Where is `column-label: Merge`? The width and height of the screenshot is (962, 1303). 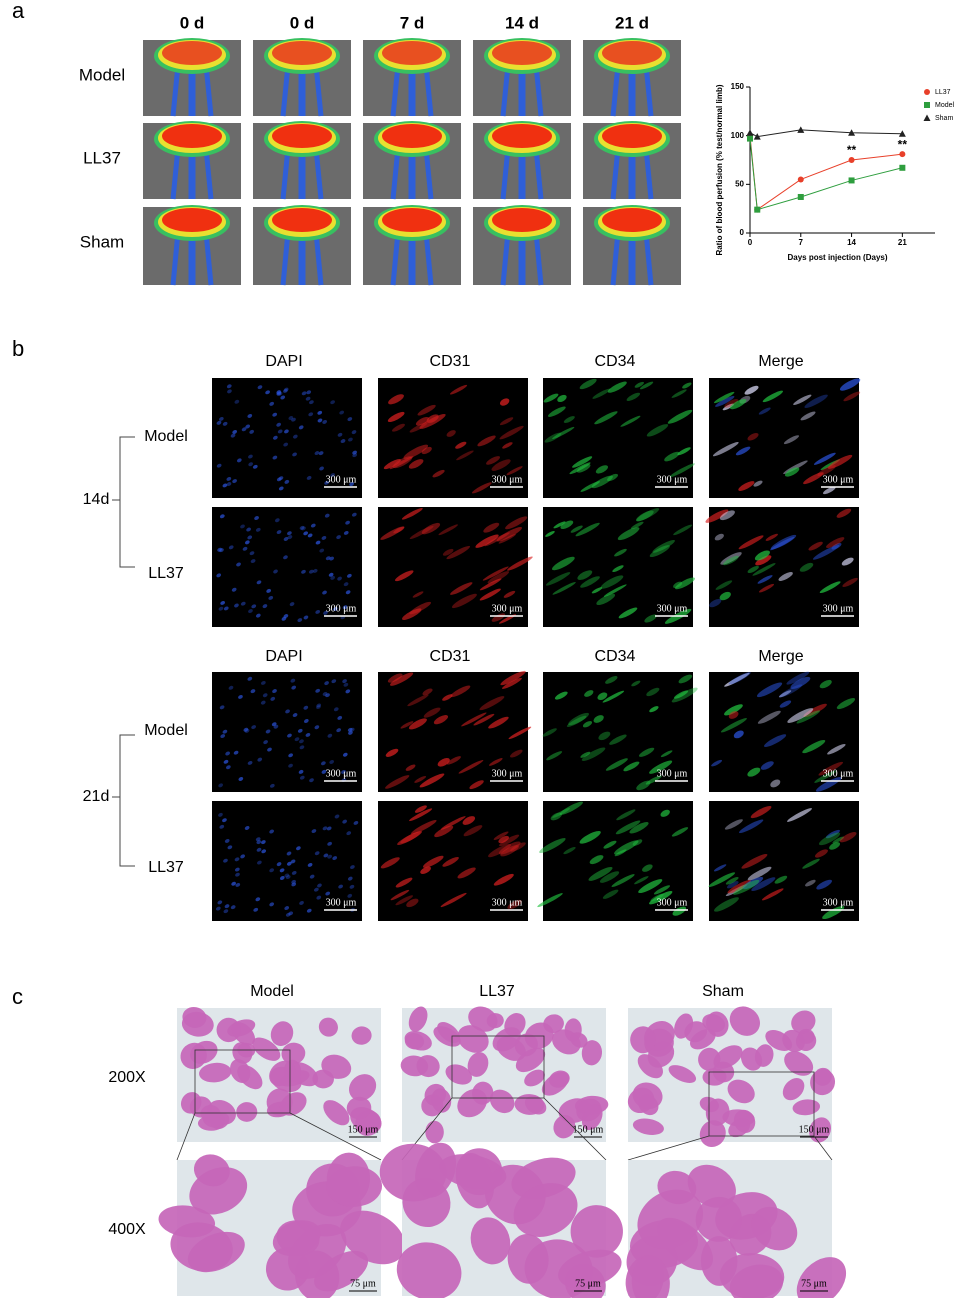
column-label: Merge is located at coordinates (780, 656).